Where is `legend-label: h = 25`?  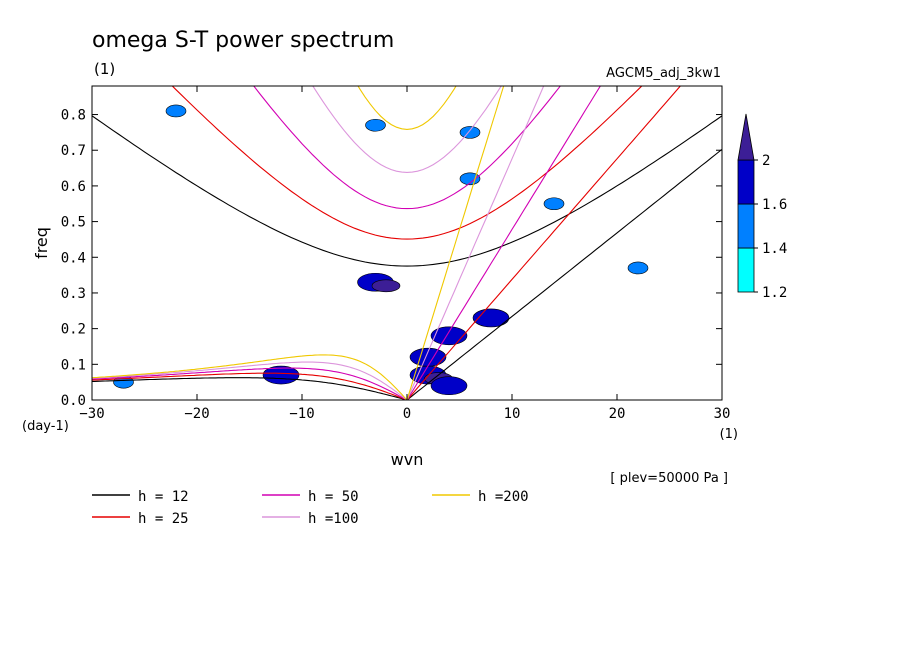
legend-label: h = 25 is located at coordinates (163, 519).